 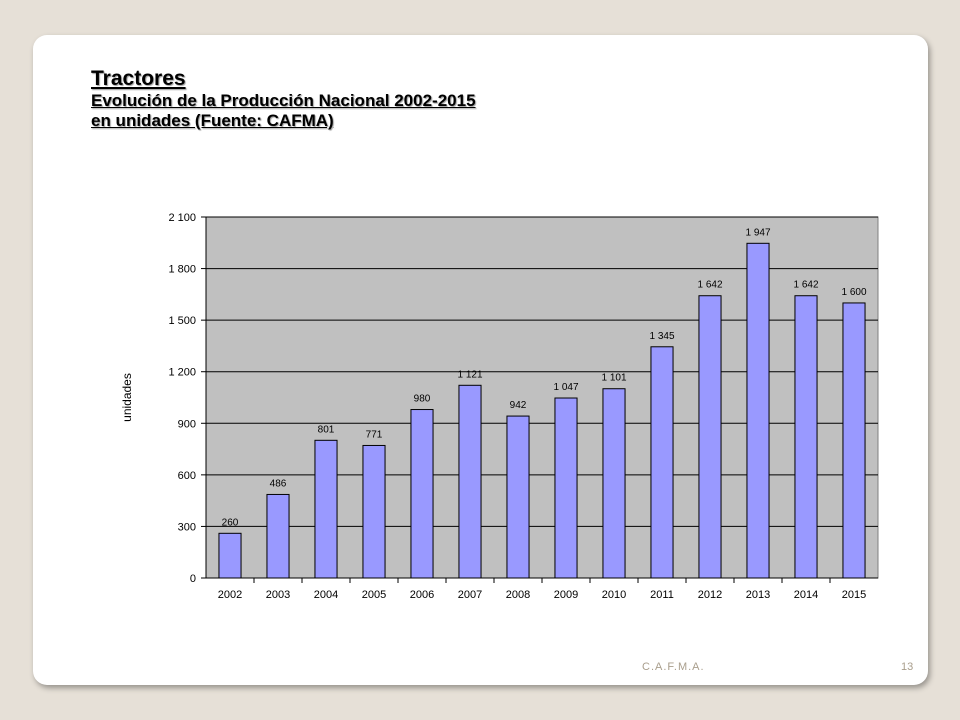 I want to click on x-tick-label: 2015, so click(x=854, y=595).